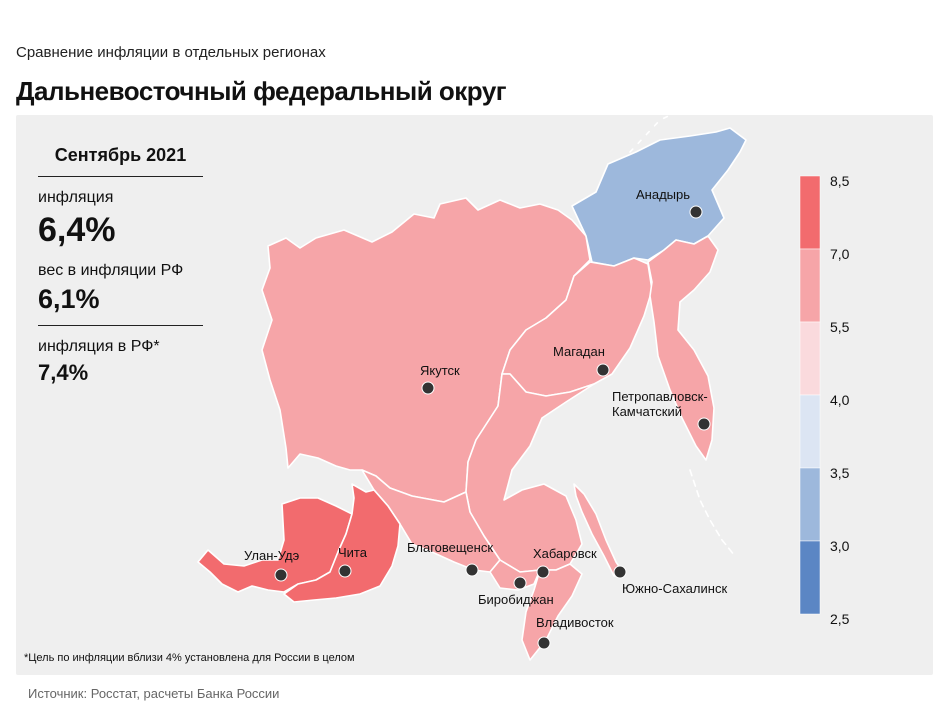 This screenshot has height=713, width=950. What do you see at coordinates (472, 570) in the screenshot?
I see `city-dot-blagoveshchensk` at bounding box center [472, 570].